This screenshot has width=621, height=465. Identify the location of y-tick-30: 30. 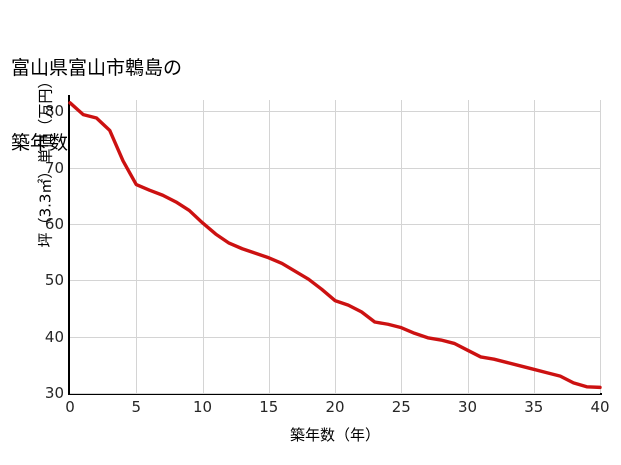
(54, 393).